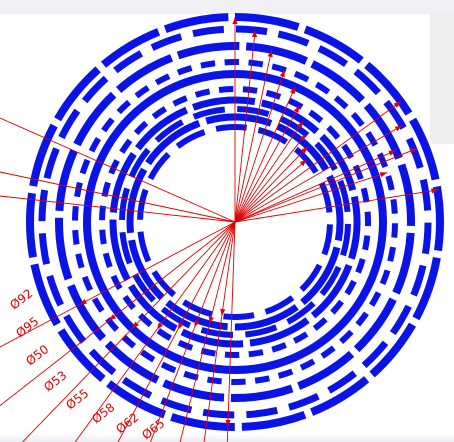 The width and height of the screenshot is (454, 442). I want to click on dimension-label: Ø65, so click(153, 429).